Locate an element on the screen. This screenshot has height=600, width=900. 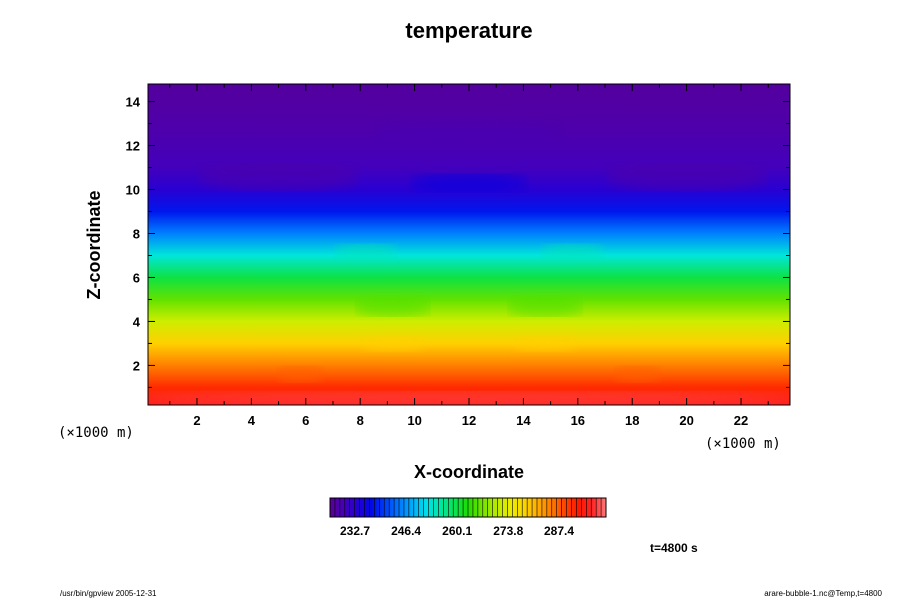
x-tick-label: 22 is located at coordinates (741, 420).